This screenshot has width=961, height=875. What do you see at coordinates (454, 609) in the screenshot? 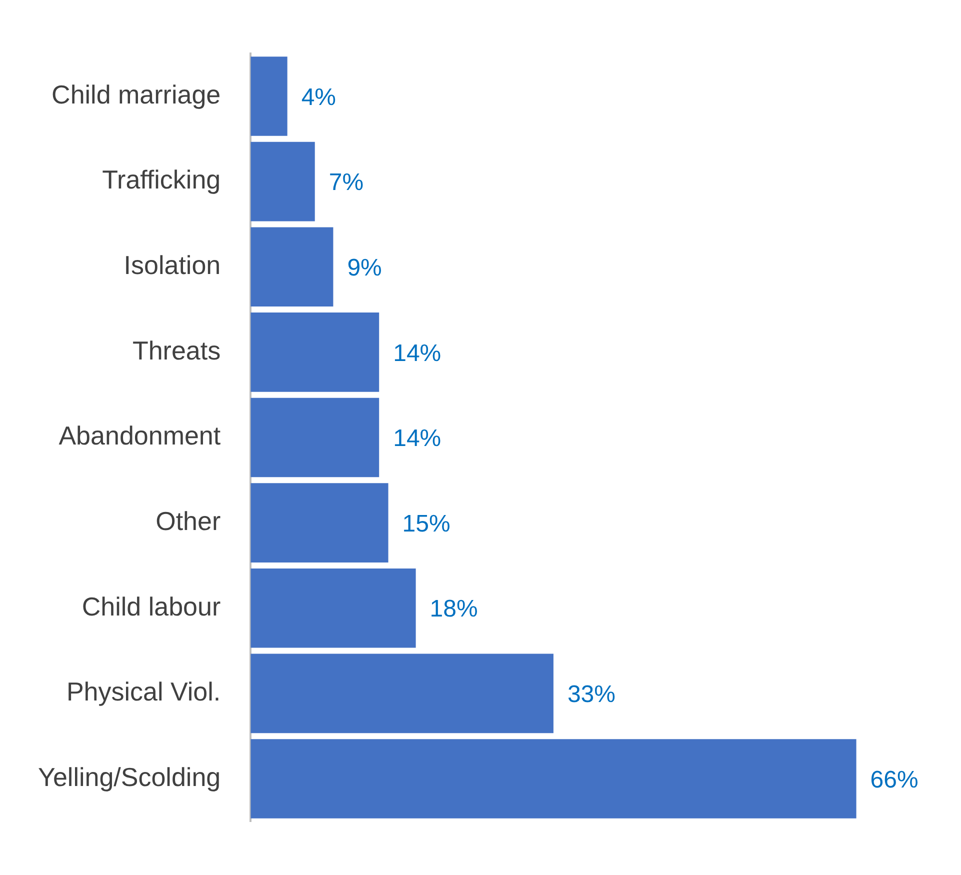
I see `data-label: 18%` at bounding box center [454, 609].